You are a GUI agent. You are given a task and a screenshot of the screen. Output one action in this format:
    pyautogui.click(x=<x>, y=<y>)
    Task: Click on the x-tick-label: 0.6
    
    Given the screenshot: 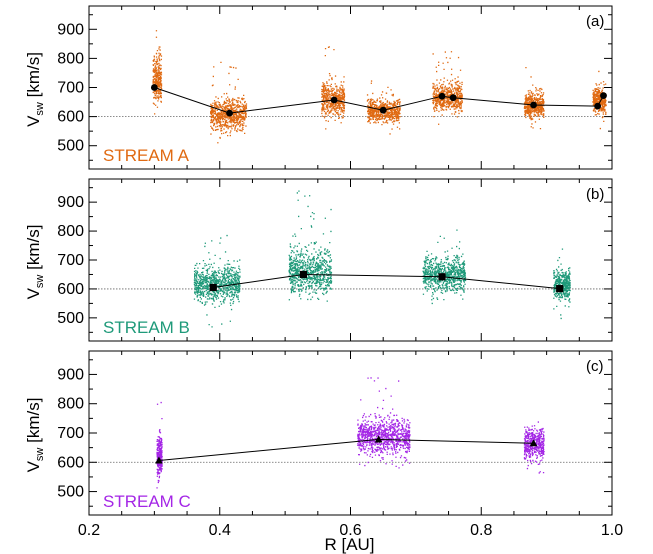 What is the action you would take?
    pyautogui.click(x=350, y=530)
    